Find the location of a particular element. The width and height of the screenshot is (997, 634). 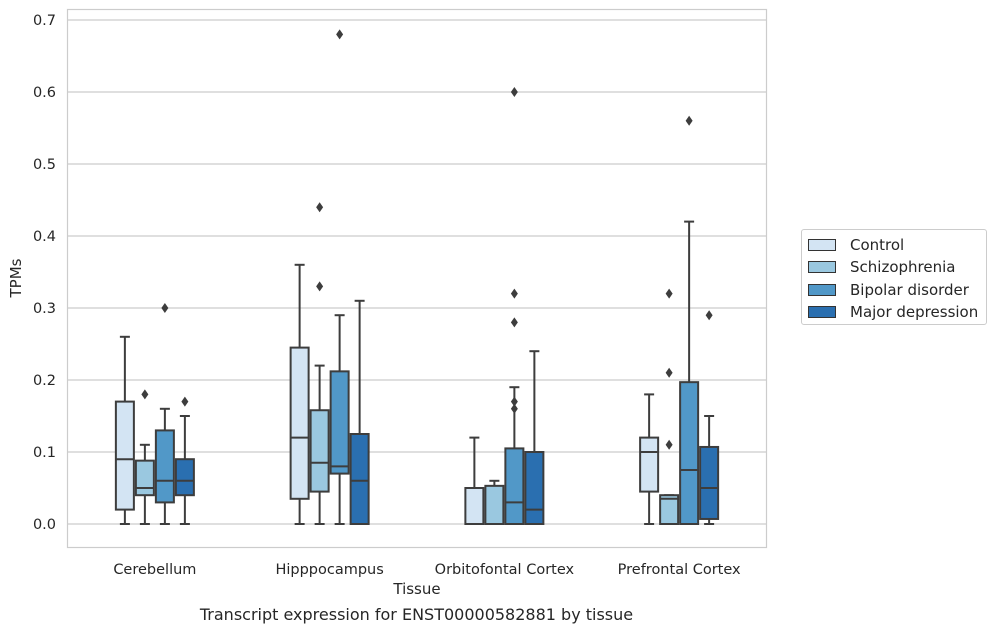

x-tick-label: Hipppocampus is located at coordinates (329, 570).